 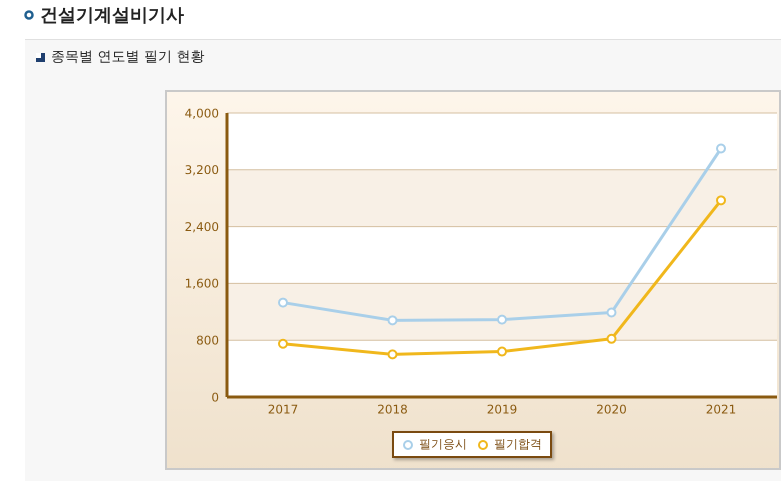 I want to click on y-tick-label: 800, so click(x=207, y=340).